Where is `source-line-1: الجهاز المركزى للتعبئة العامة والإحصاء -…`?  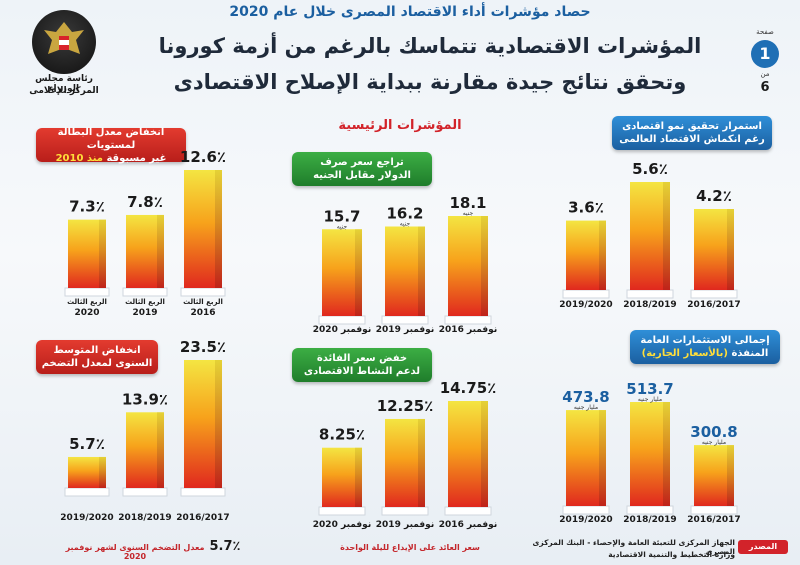
source-line-1: الجهاز المركزى للتعبئة العامة والإحصاء -… is located at coordinates (633, 547).